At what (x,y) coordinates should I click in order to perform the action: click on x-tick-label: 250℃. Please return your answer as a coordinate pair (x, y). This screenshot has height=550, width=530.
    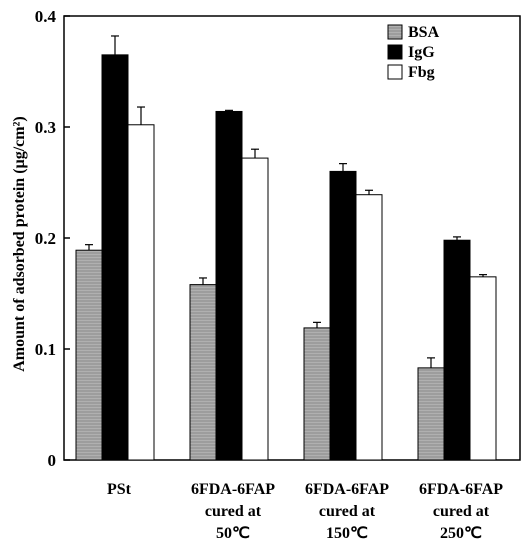
    Looking at the image, I should click on (461, 533).